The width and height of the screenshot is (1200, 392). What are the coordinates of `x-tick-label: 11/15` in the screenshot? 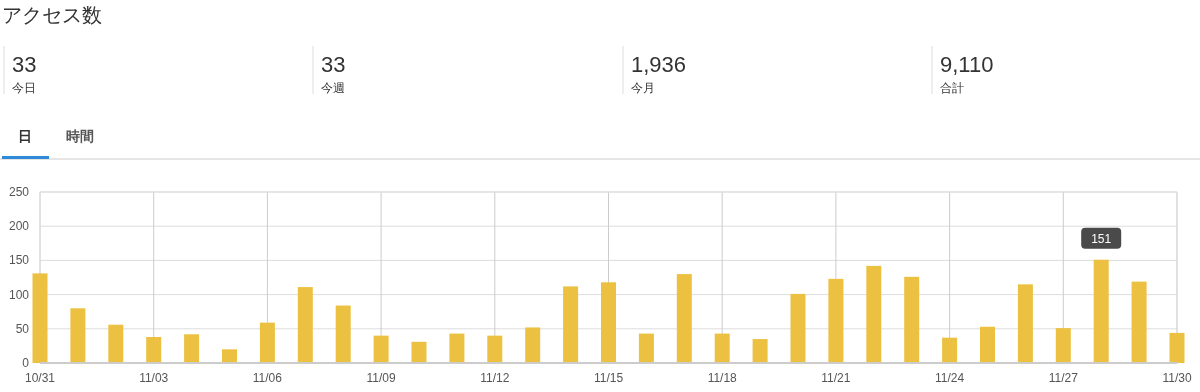 It's located at (608, 378).